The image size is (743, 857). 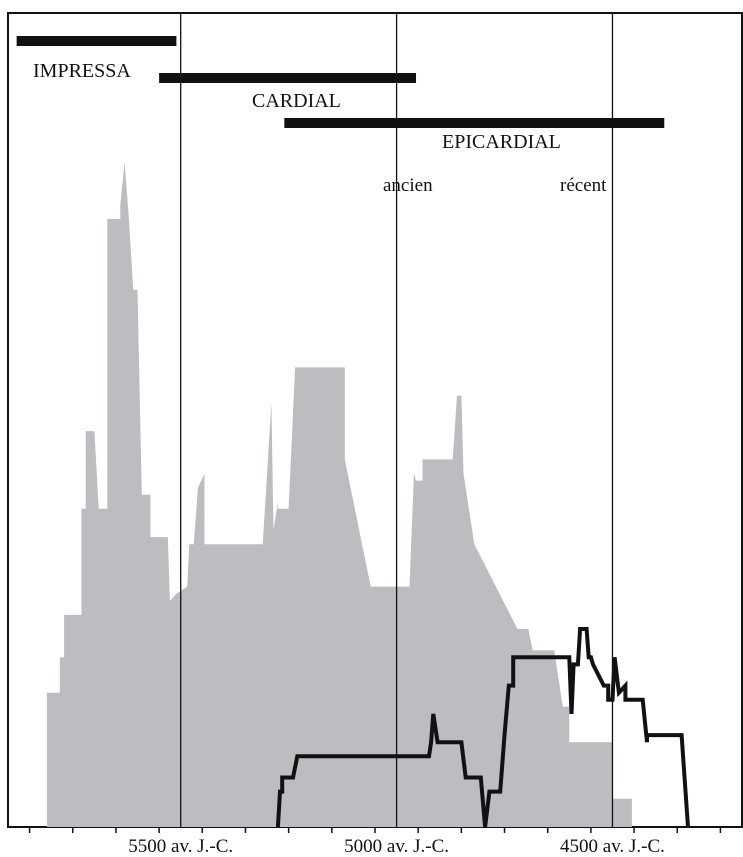 I want to click on black-line-series, so click(x=482, y=727).